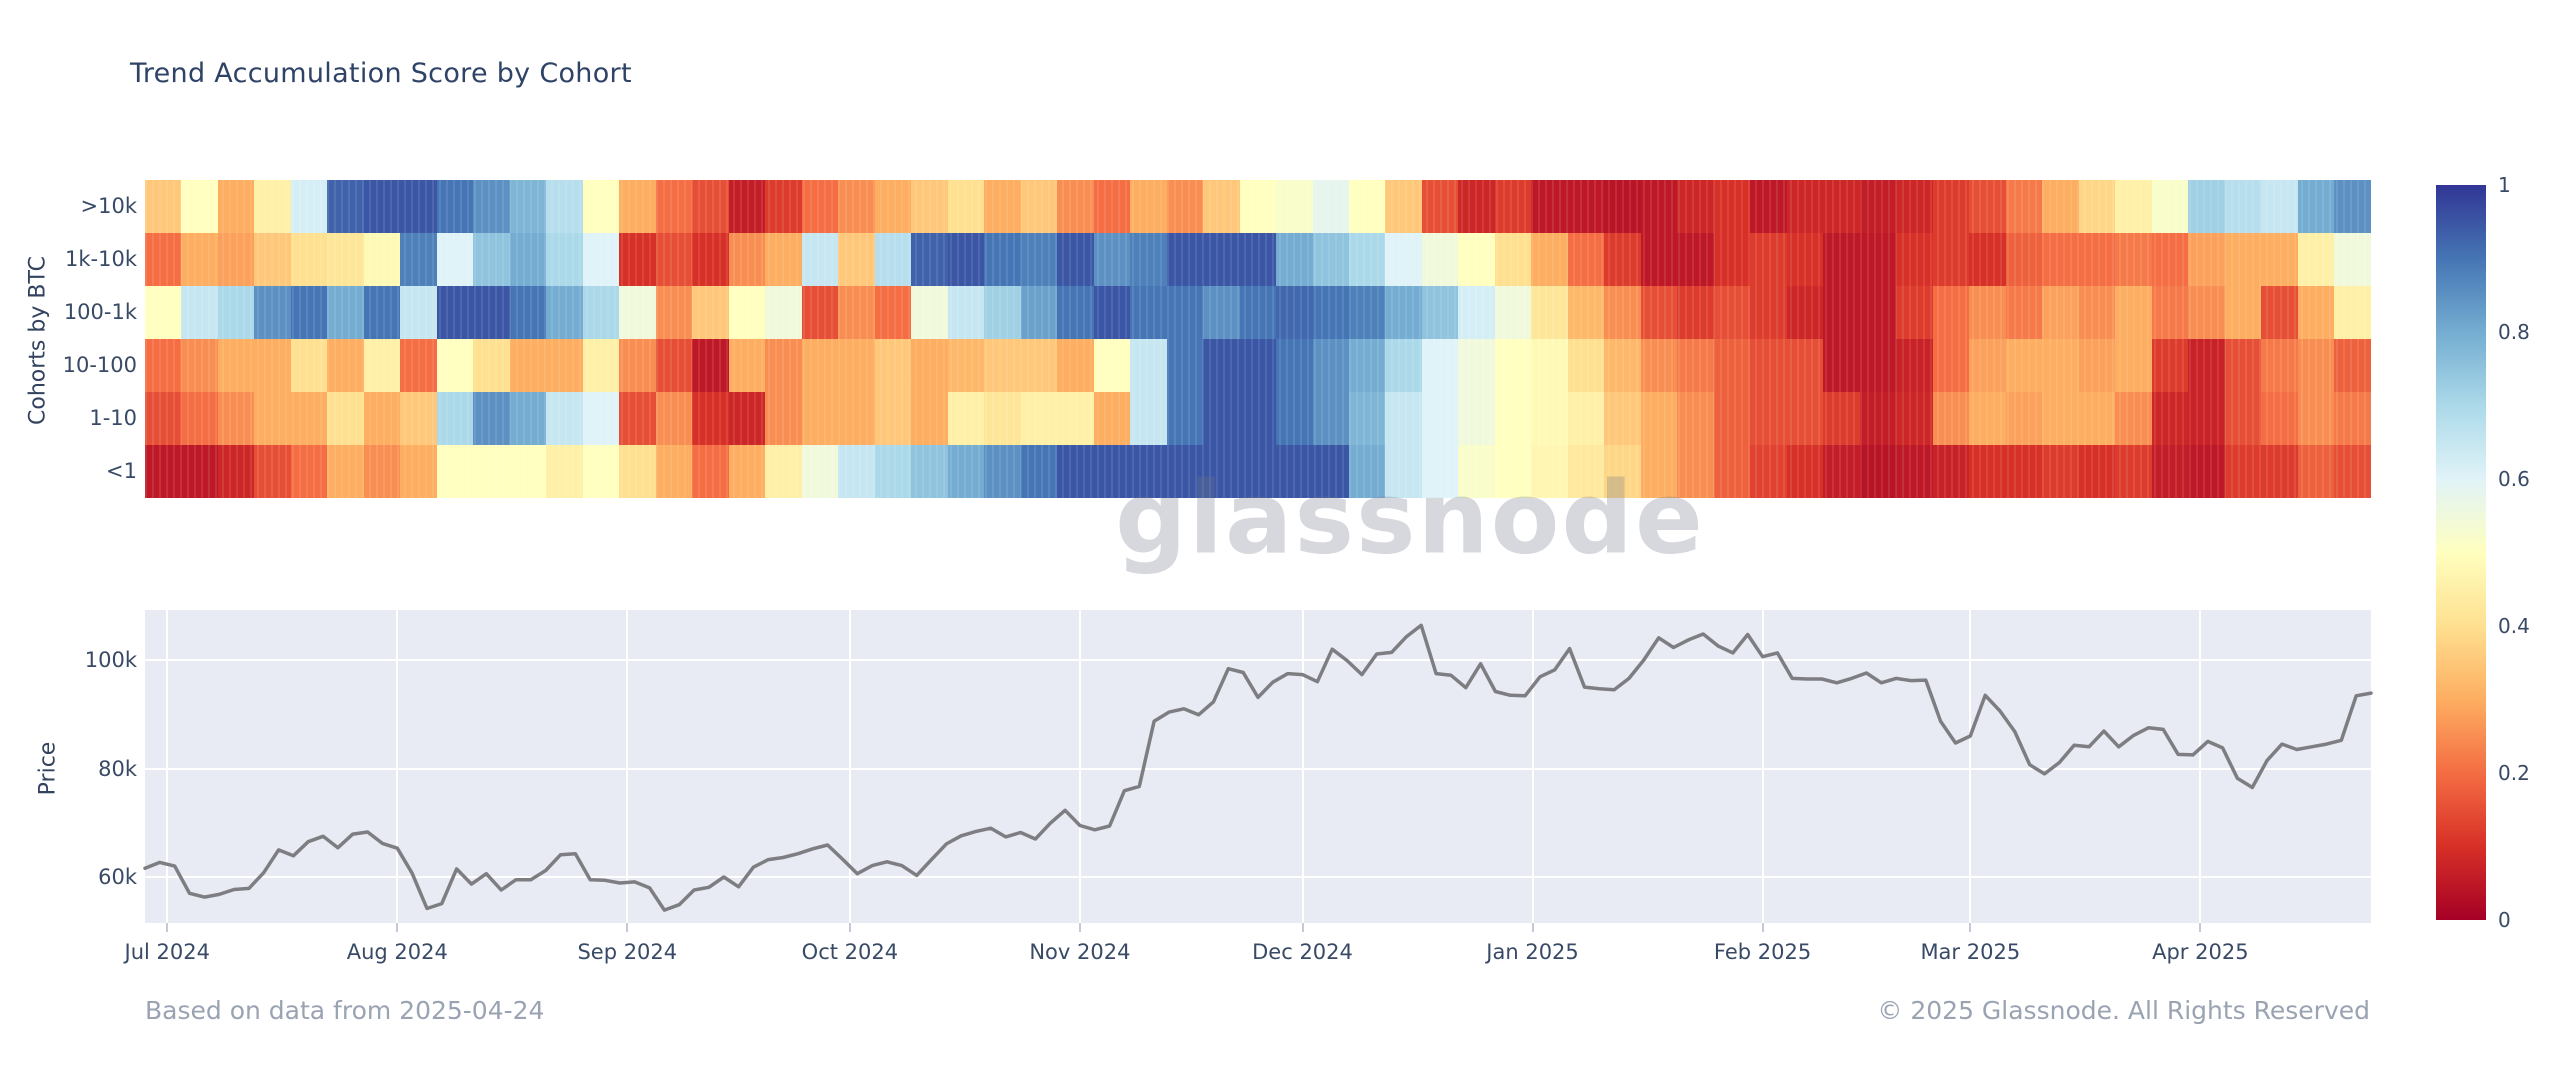 The width and height of the screenshot is (2560, 1071). I want to click on heatmap-row-<1, so click(1258, 471).